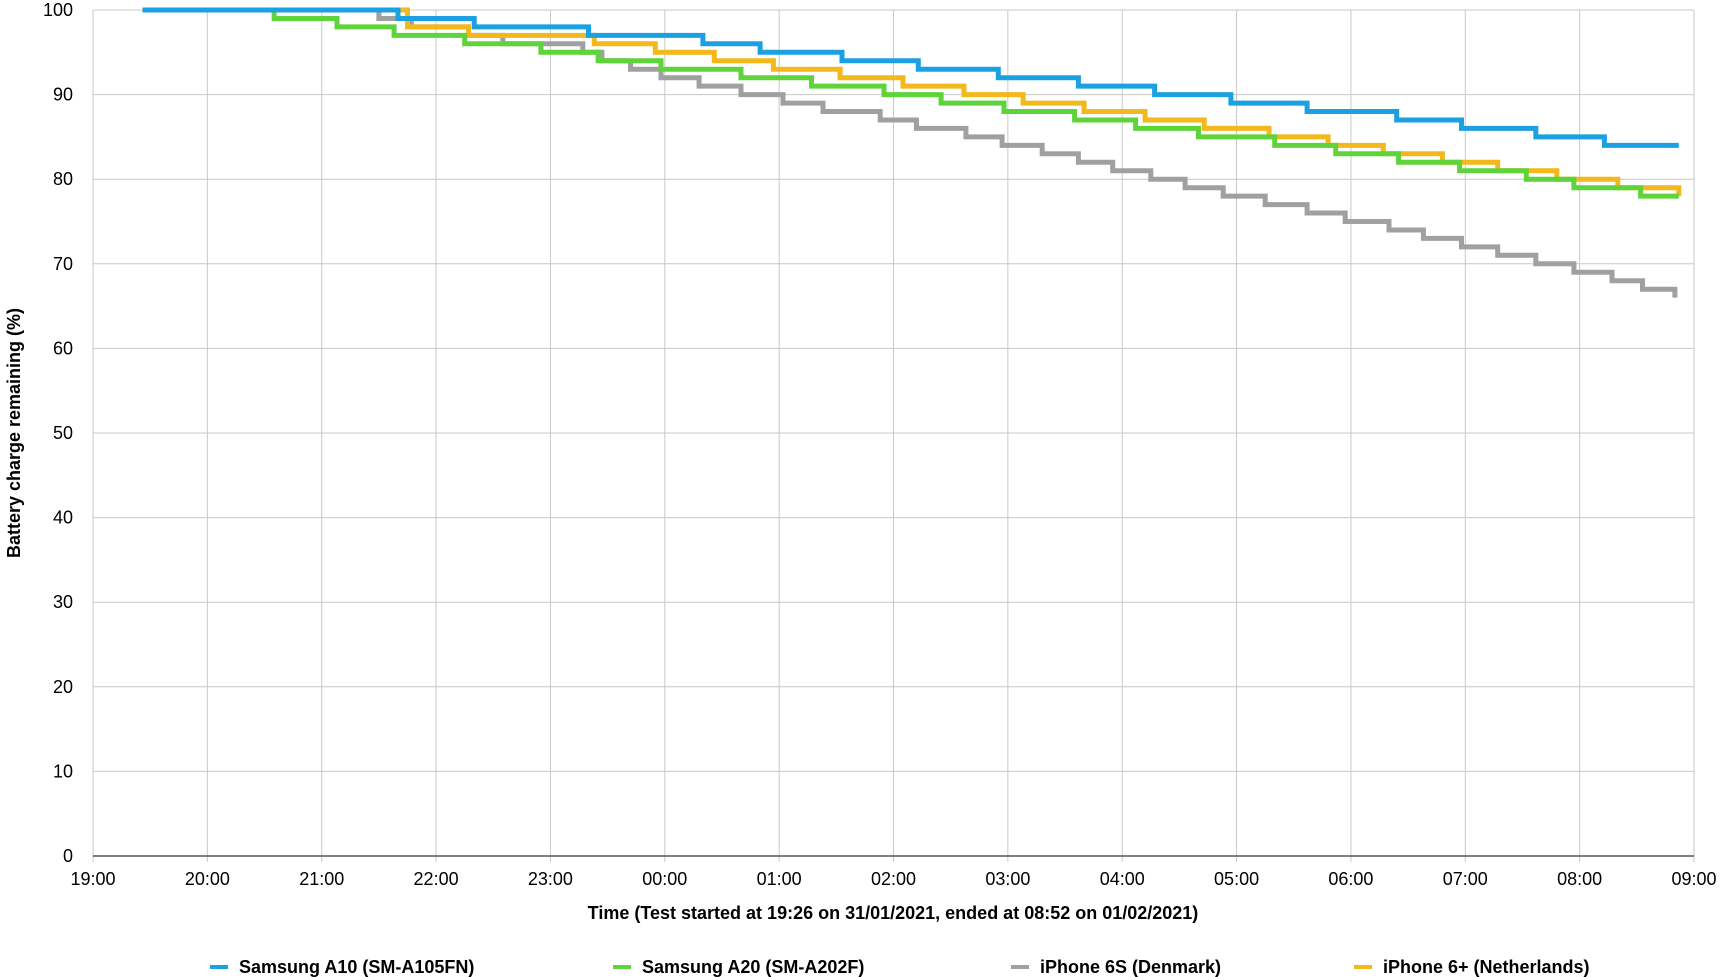 Image resolution: width=1724 pixels, height=977 pixels. I want to click on x-tick-label: 01:00, so click(779, 879).